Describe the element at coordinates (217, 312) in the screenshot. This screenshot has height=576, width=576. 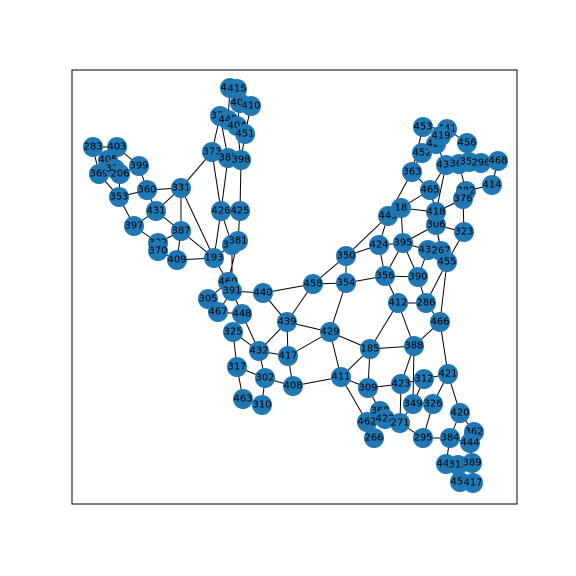
I see `node-label: 467` at that location.